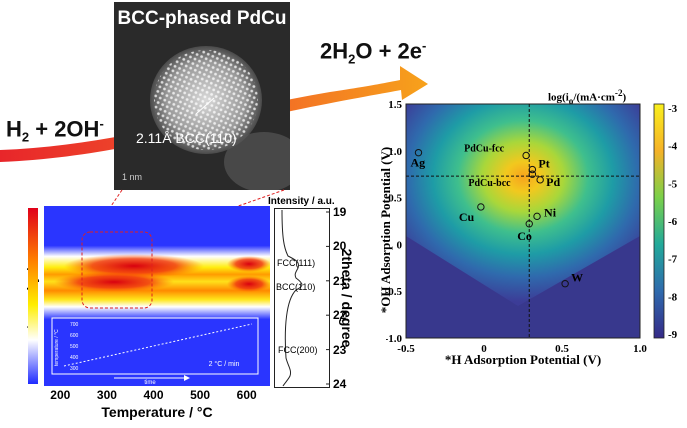  Describe the element at coordinates (467, 217) in the screenshot. I see `volcano-point-label: Cu` at that location.